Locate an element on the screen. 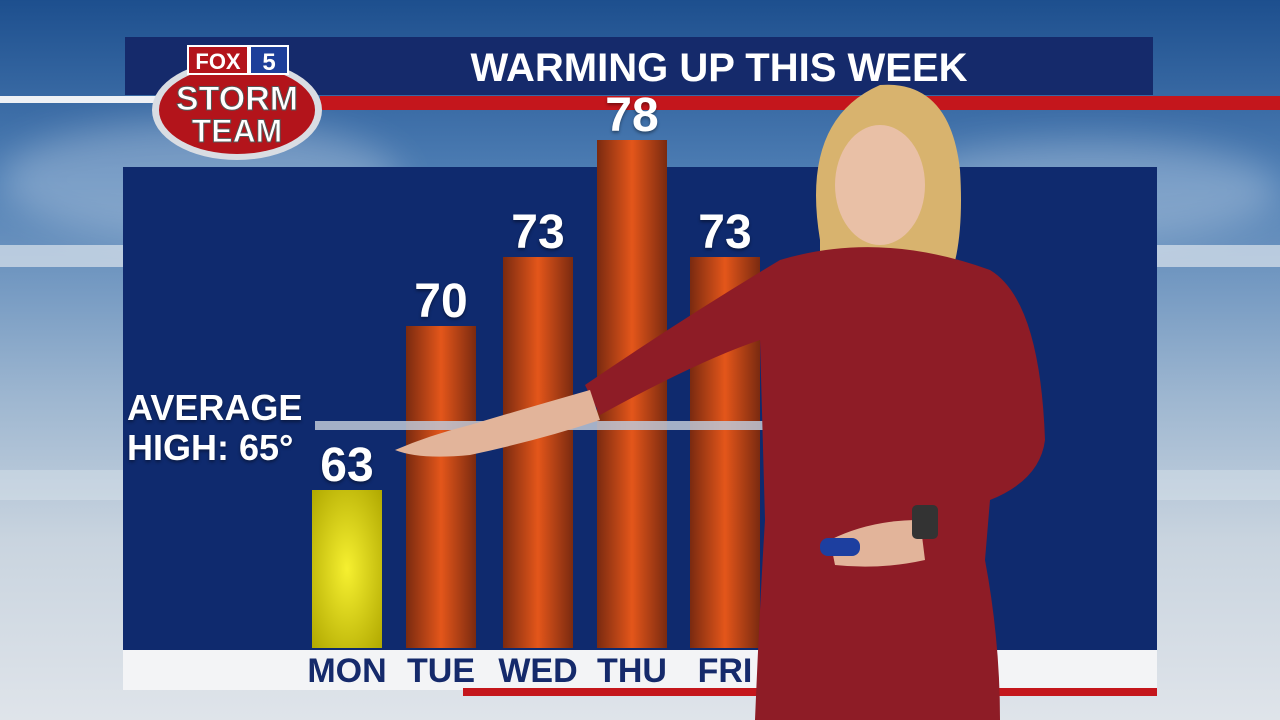 The height and width of the screenshot is (720, 1280). value-label-wed: 73 is located at coordinates (538, 232).